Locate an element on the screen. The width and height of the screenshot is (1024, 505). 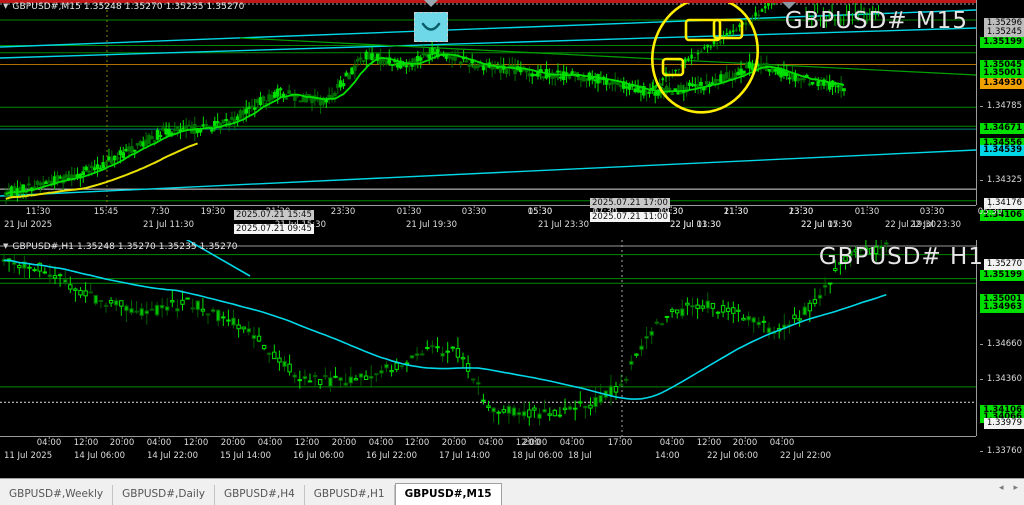
price-tick-1.35270: 1.35270 is located at coordinates (1003, 264).